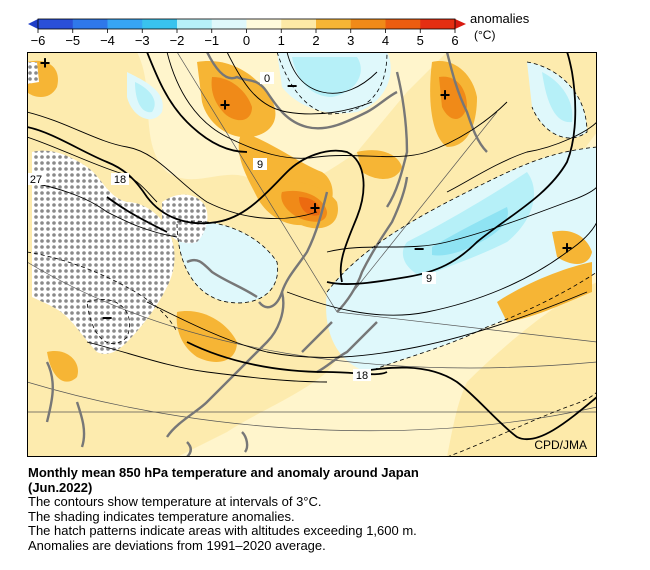 The height and width of the screenshot is (570, 650). Describe the element at coordinates (279, 29) in the screenshot. I see `anomaly-colorbar: −6 −5 −4 −3 −2 −1 0 1 2 3 4 5 6 anomalies (°C)` at that location.